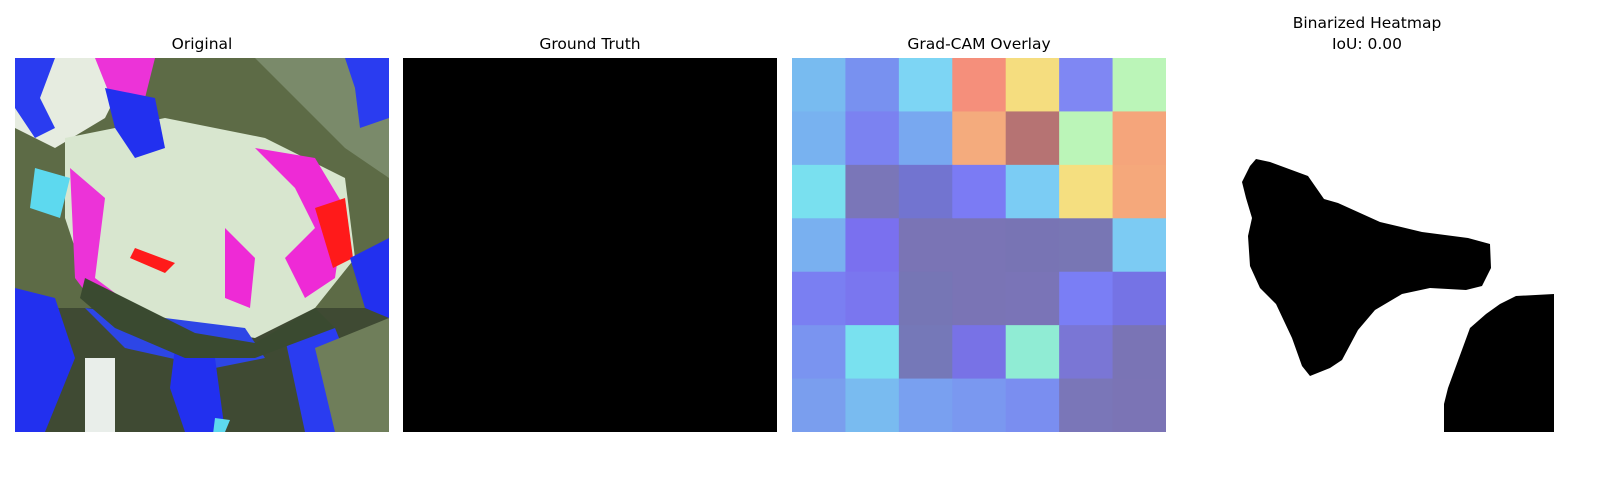 The image size is (1600, 500). I want to click on panel-title-original: Original, so click(202, 44).